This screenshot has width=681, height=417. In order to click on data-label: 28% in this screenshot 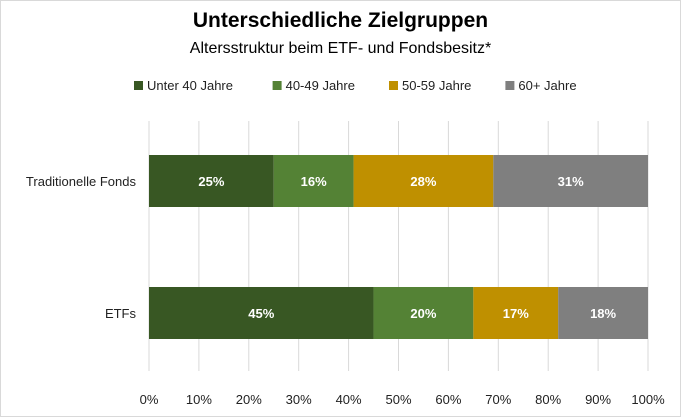, I will do `click(423, 181)`.